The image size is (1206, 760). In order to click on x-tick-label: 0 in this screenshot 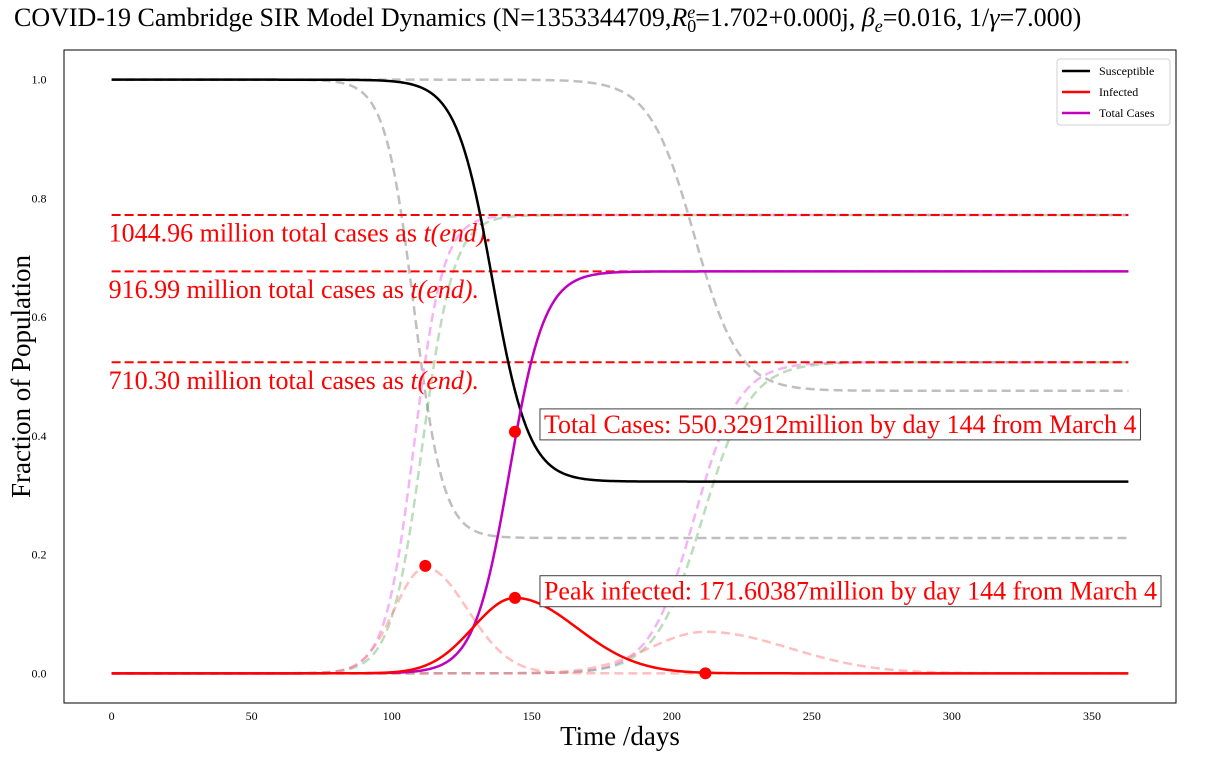, I will do `click(112, 716)`.